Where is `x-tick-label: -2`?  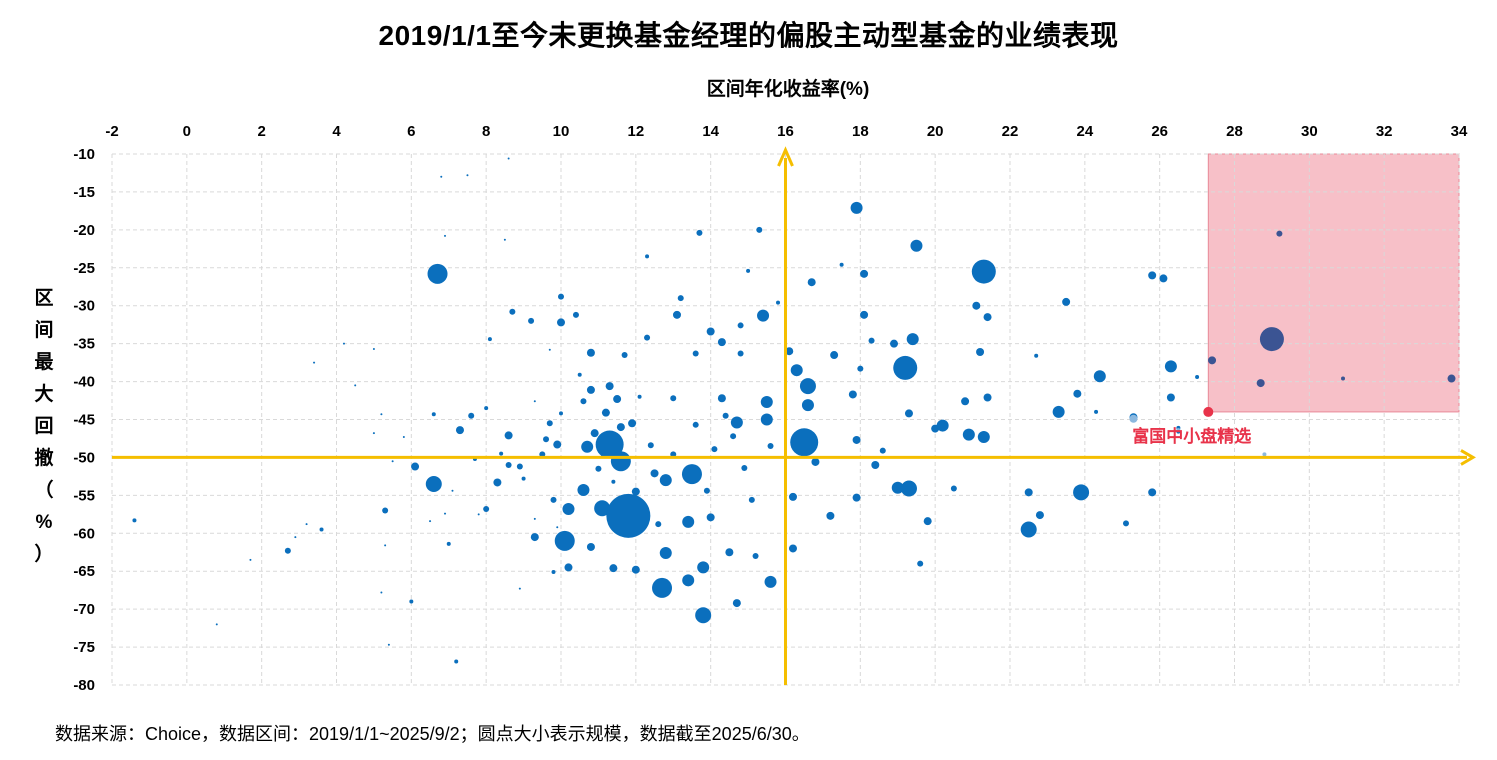
x-tick-label: -2 is located at coordinates (111, 131).